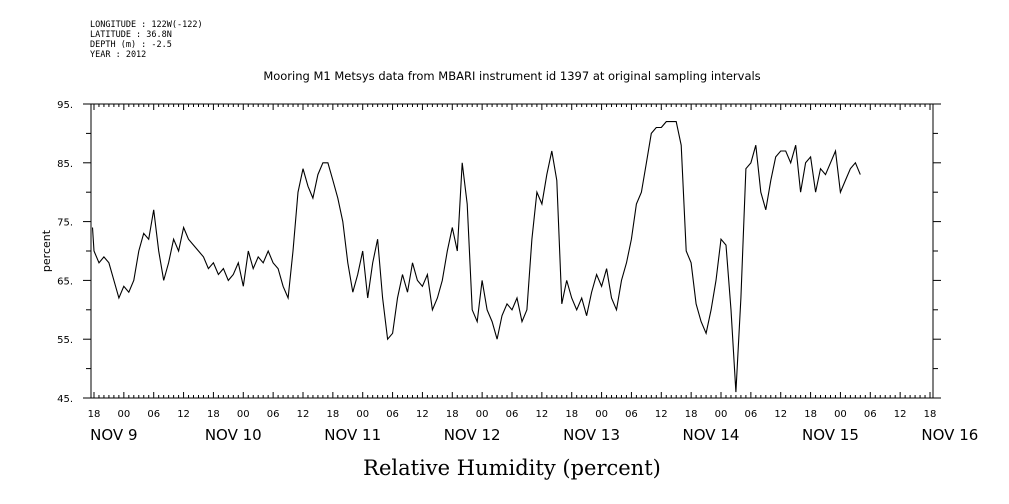 Image resolution: width=1009 pixels, height=504 pixels. Describe the element at coordinates (146, 25) in the screenshot. I see `longitude-text: LONGITUDE : 122W(-122)` at that location.